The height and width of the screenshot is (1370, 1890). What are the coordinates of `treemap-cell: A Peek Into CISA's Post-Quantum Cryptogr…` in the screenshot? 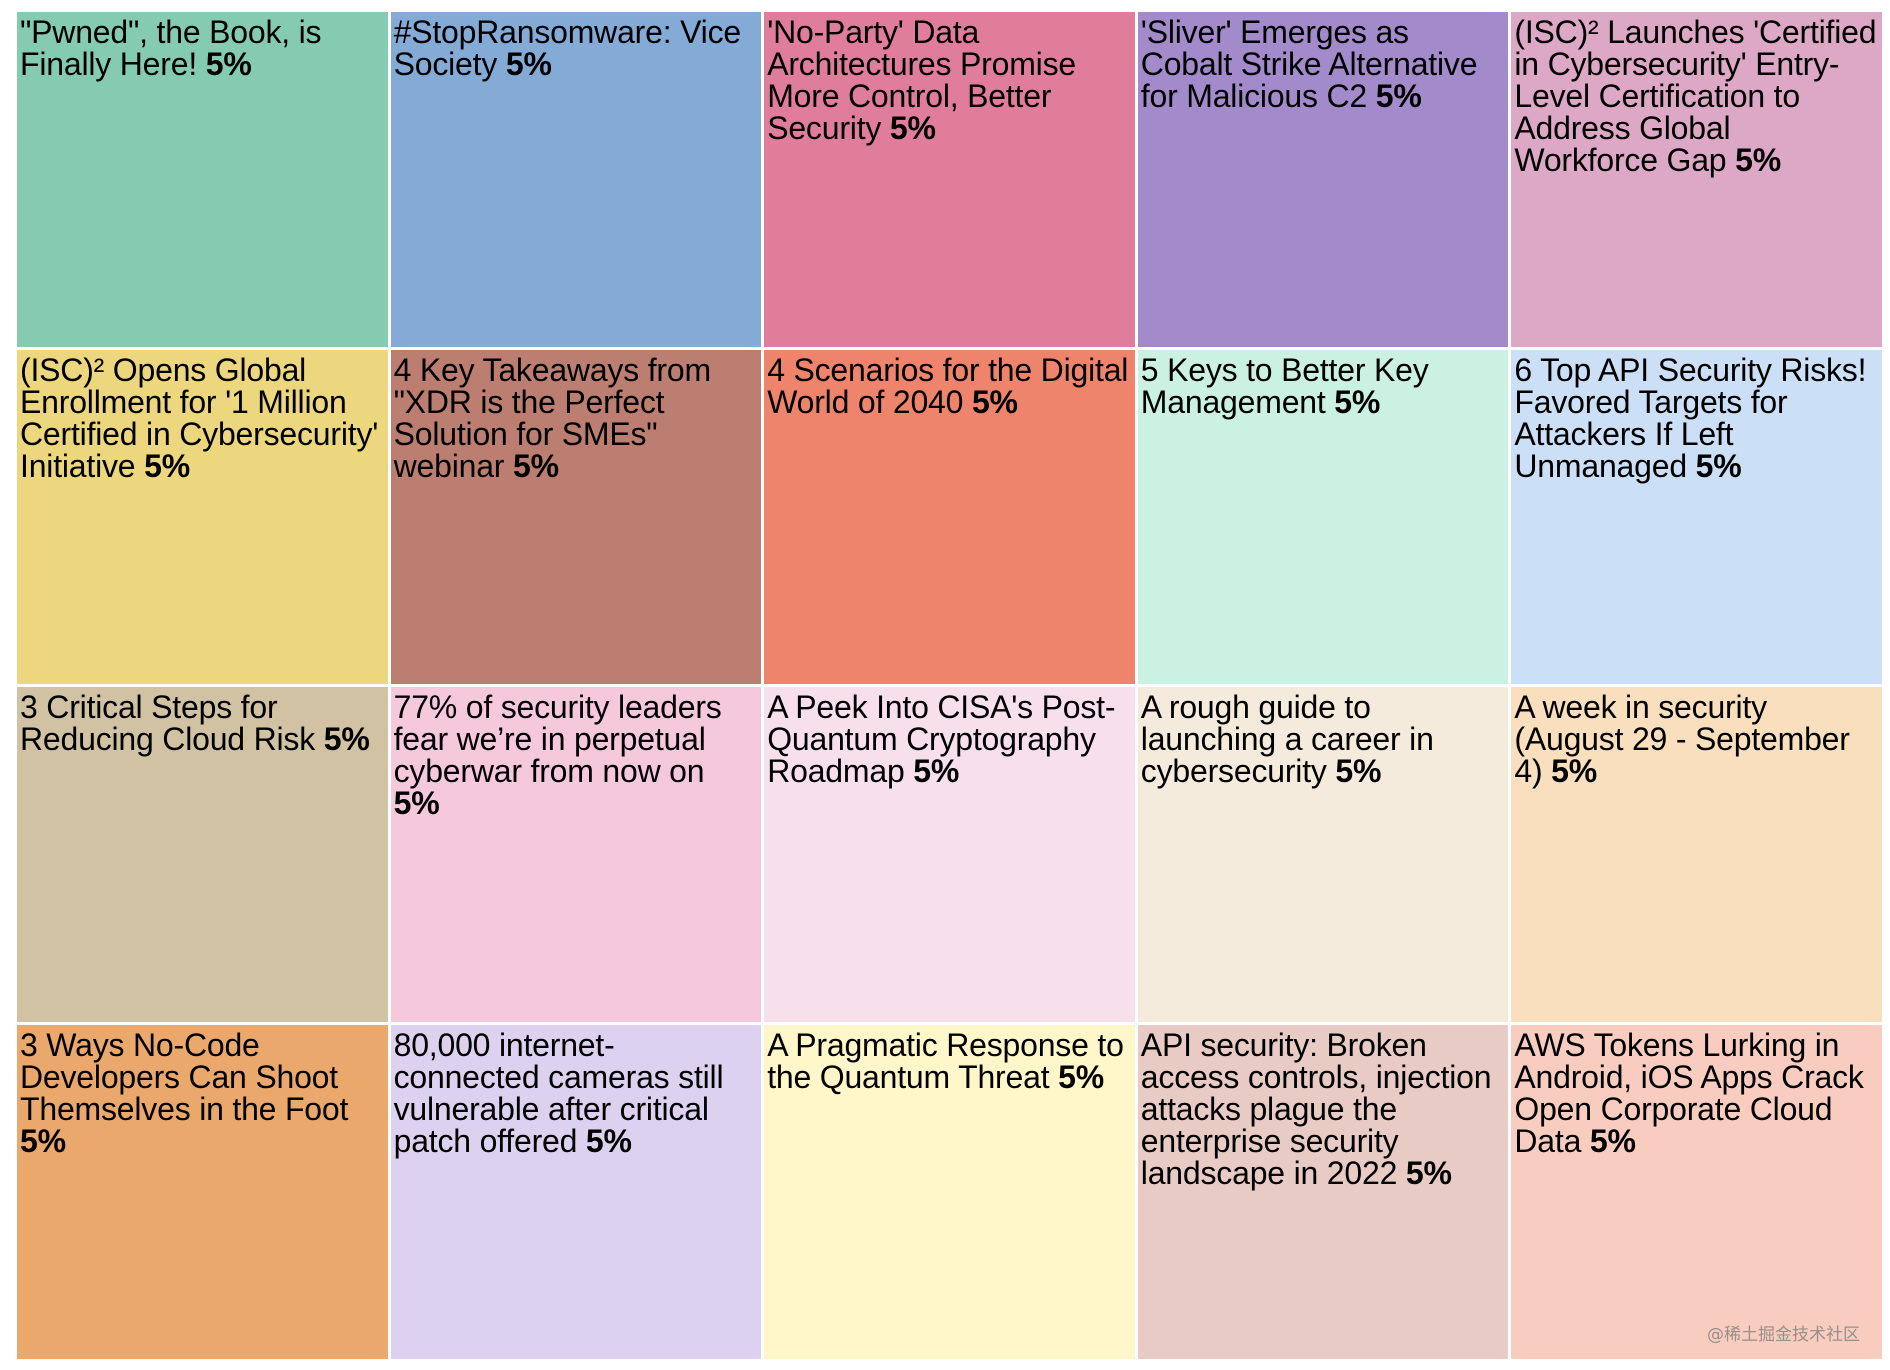 It's located at (949, 854).